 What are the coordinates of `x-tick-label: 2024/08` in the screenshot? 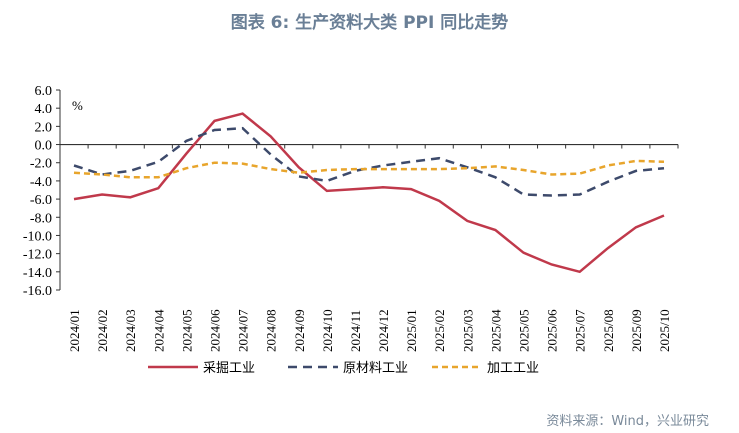 It's located at (271, 330).